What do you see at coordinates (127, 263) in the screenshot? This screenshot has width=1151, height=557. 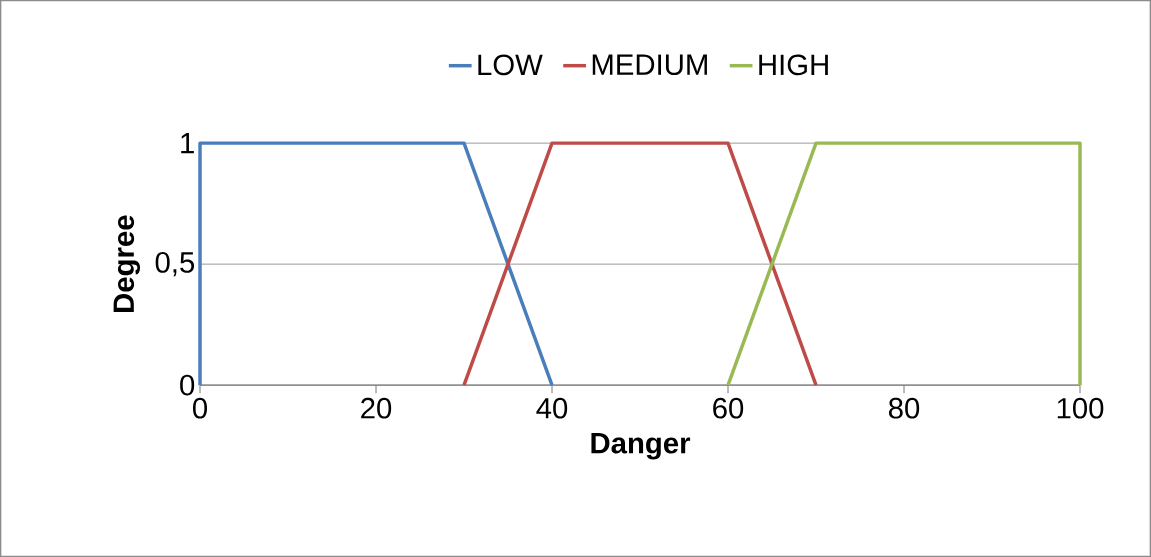 I see `y-axis-title: Degree` at bounding box center [127, 263].